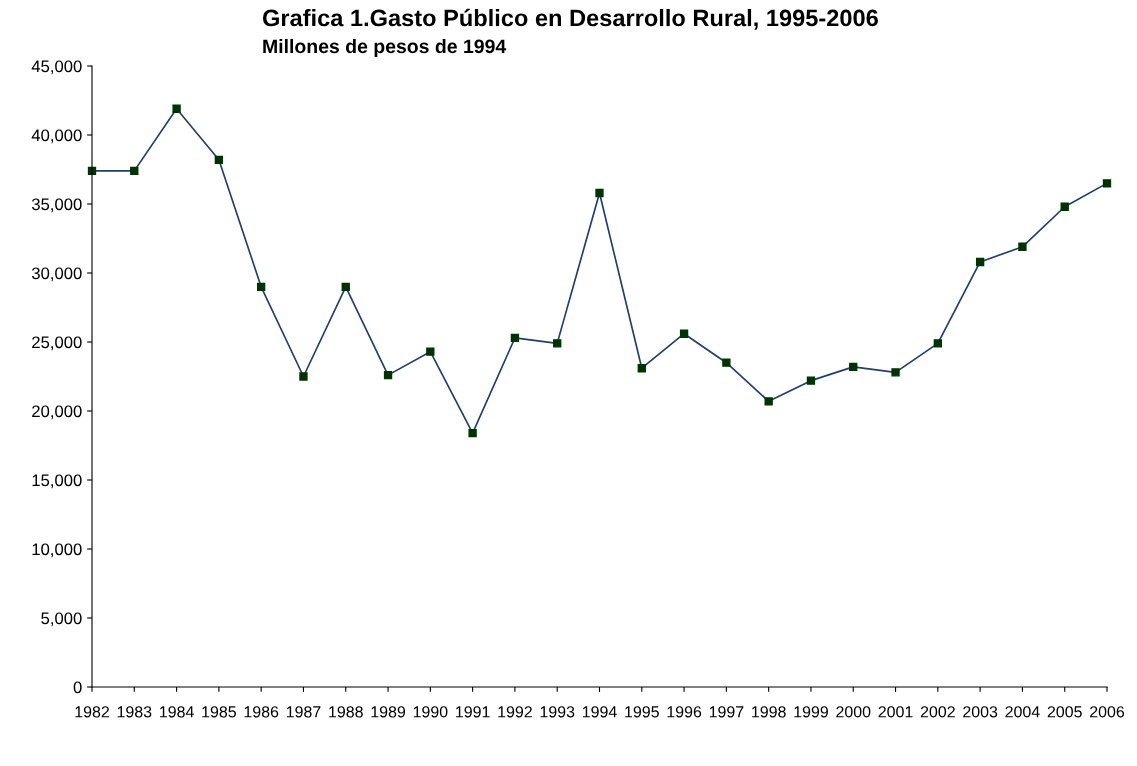 The width and height of the screenshot is (1137, 766). Describe the element at coordinates (937, 712) in the screenshot. I see `x-tick-label: 2002` at that location.